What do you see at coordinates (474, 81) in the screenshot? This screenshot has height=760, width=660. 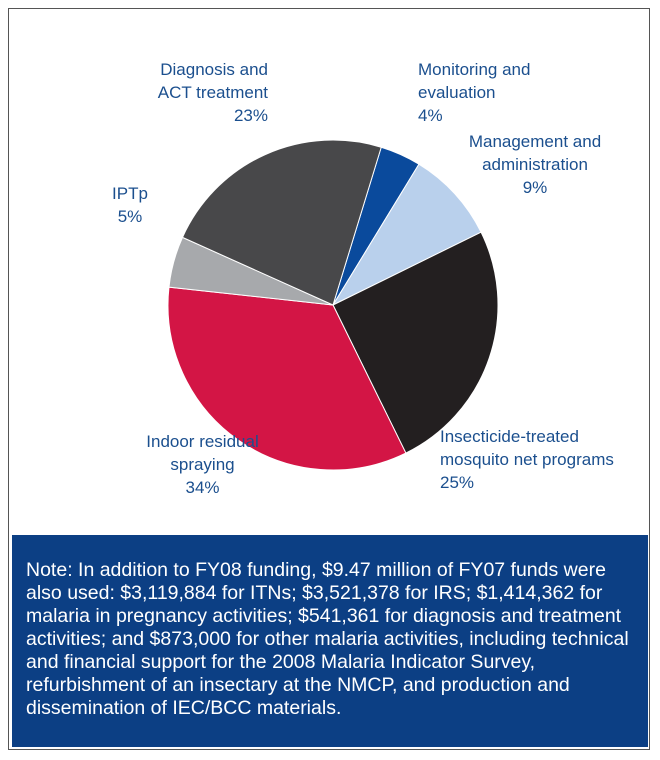 I see `category-label: Monitoring and evaluation` at bounding box center [474, 81].